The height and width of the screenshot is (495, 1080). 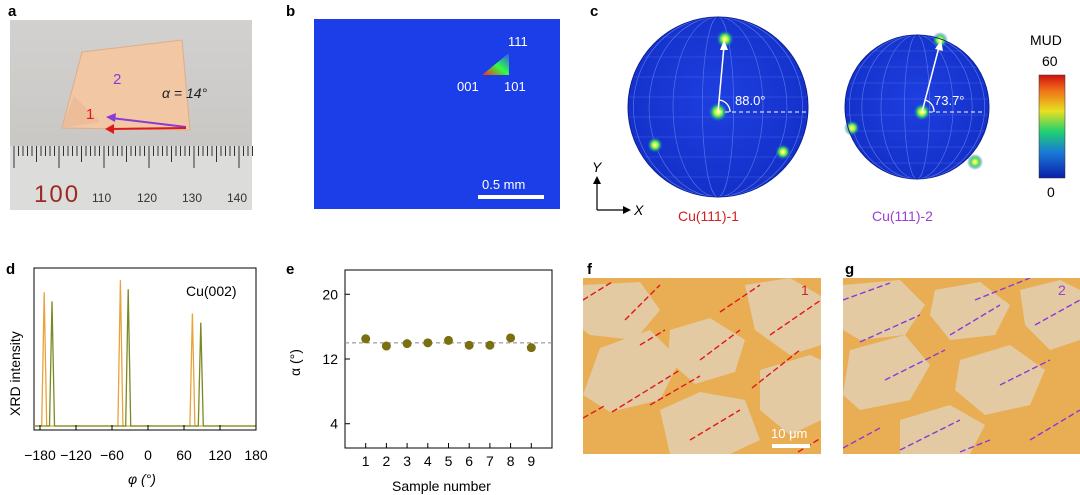 I want to click on panel-letter-a: a, so click(x=12, y=11).